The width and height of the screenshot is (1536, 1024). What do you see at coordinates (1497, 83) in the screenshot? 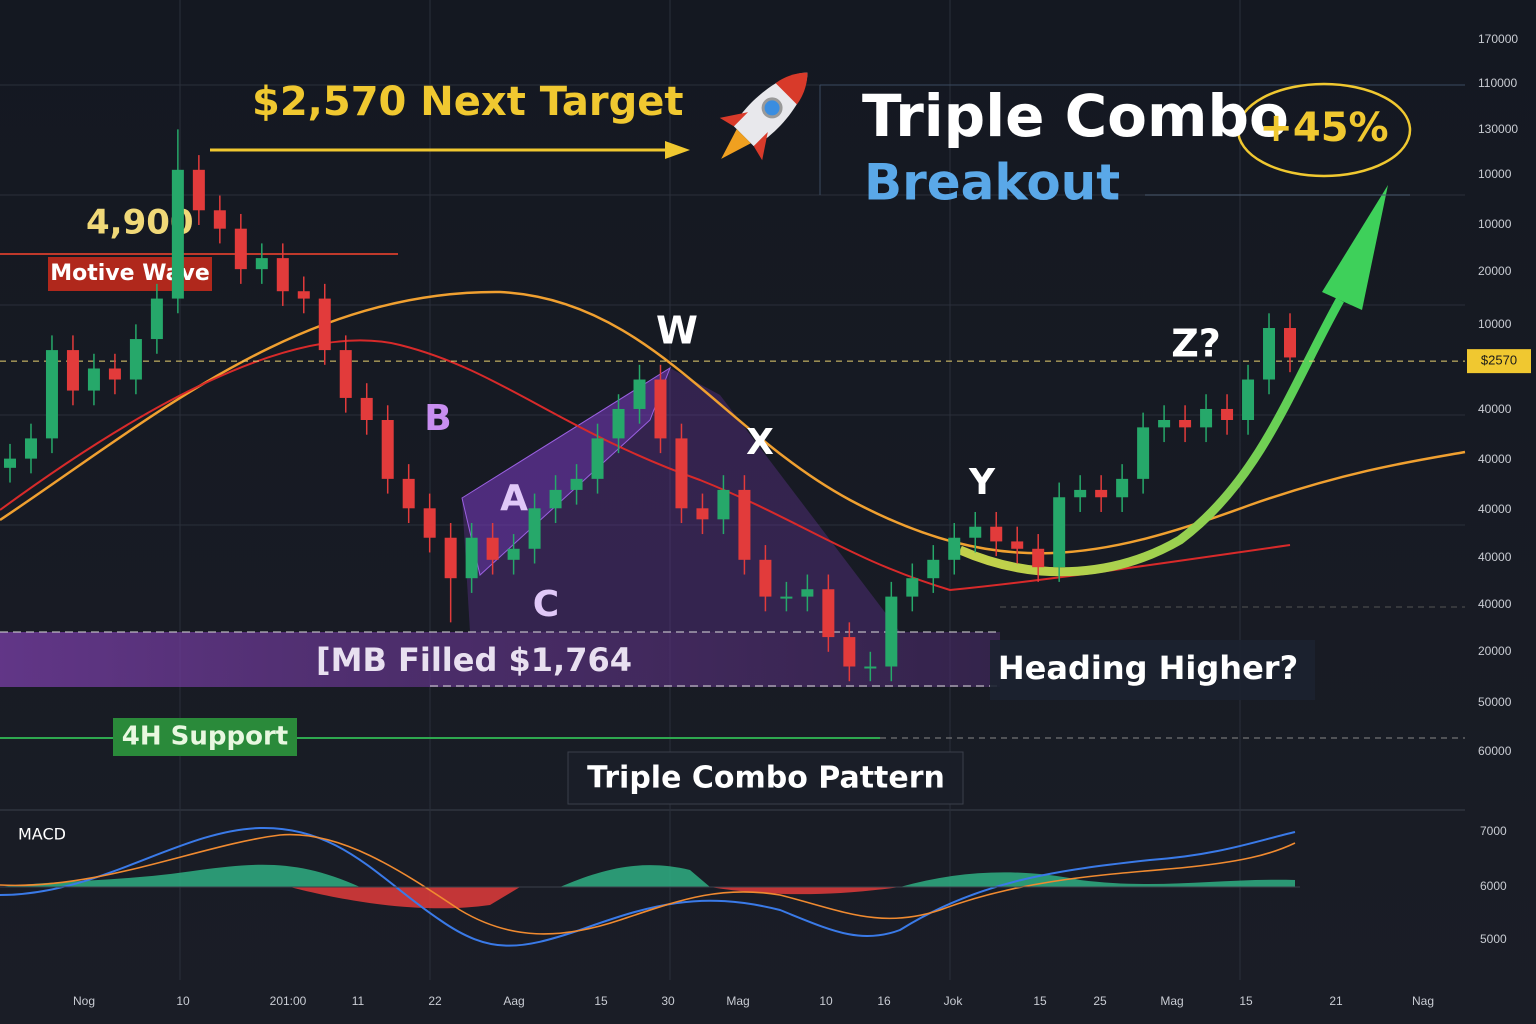
I see `y-axis-label: 110000` at bounding box center [1497, 83].